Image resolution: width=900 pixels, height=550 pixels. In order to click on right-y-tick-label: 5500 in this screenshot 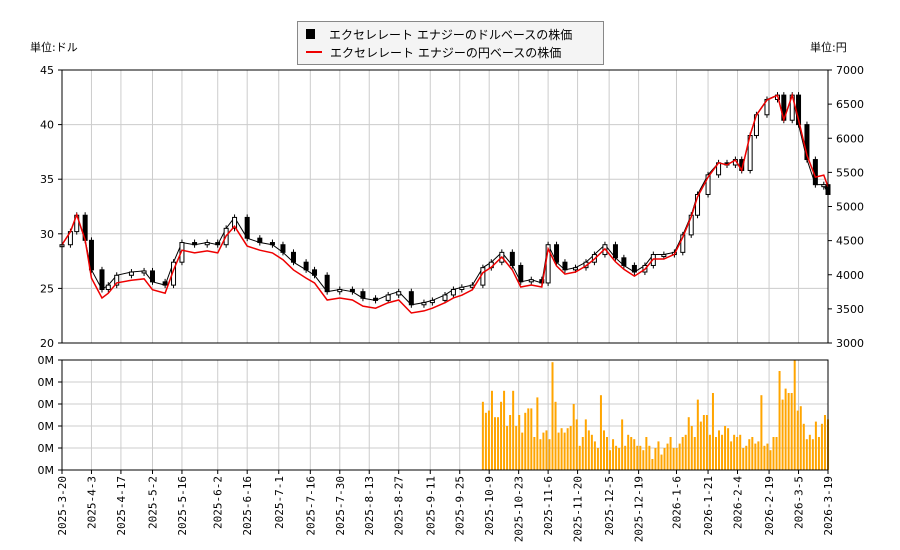, I will do `click(850, 172)`.